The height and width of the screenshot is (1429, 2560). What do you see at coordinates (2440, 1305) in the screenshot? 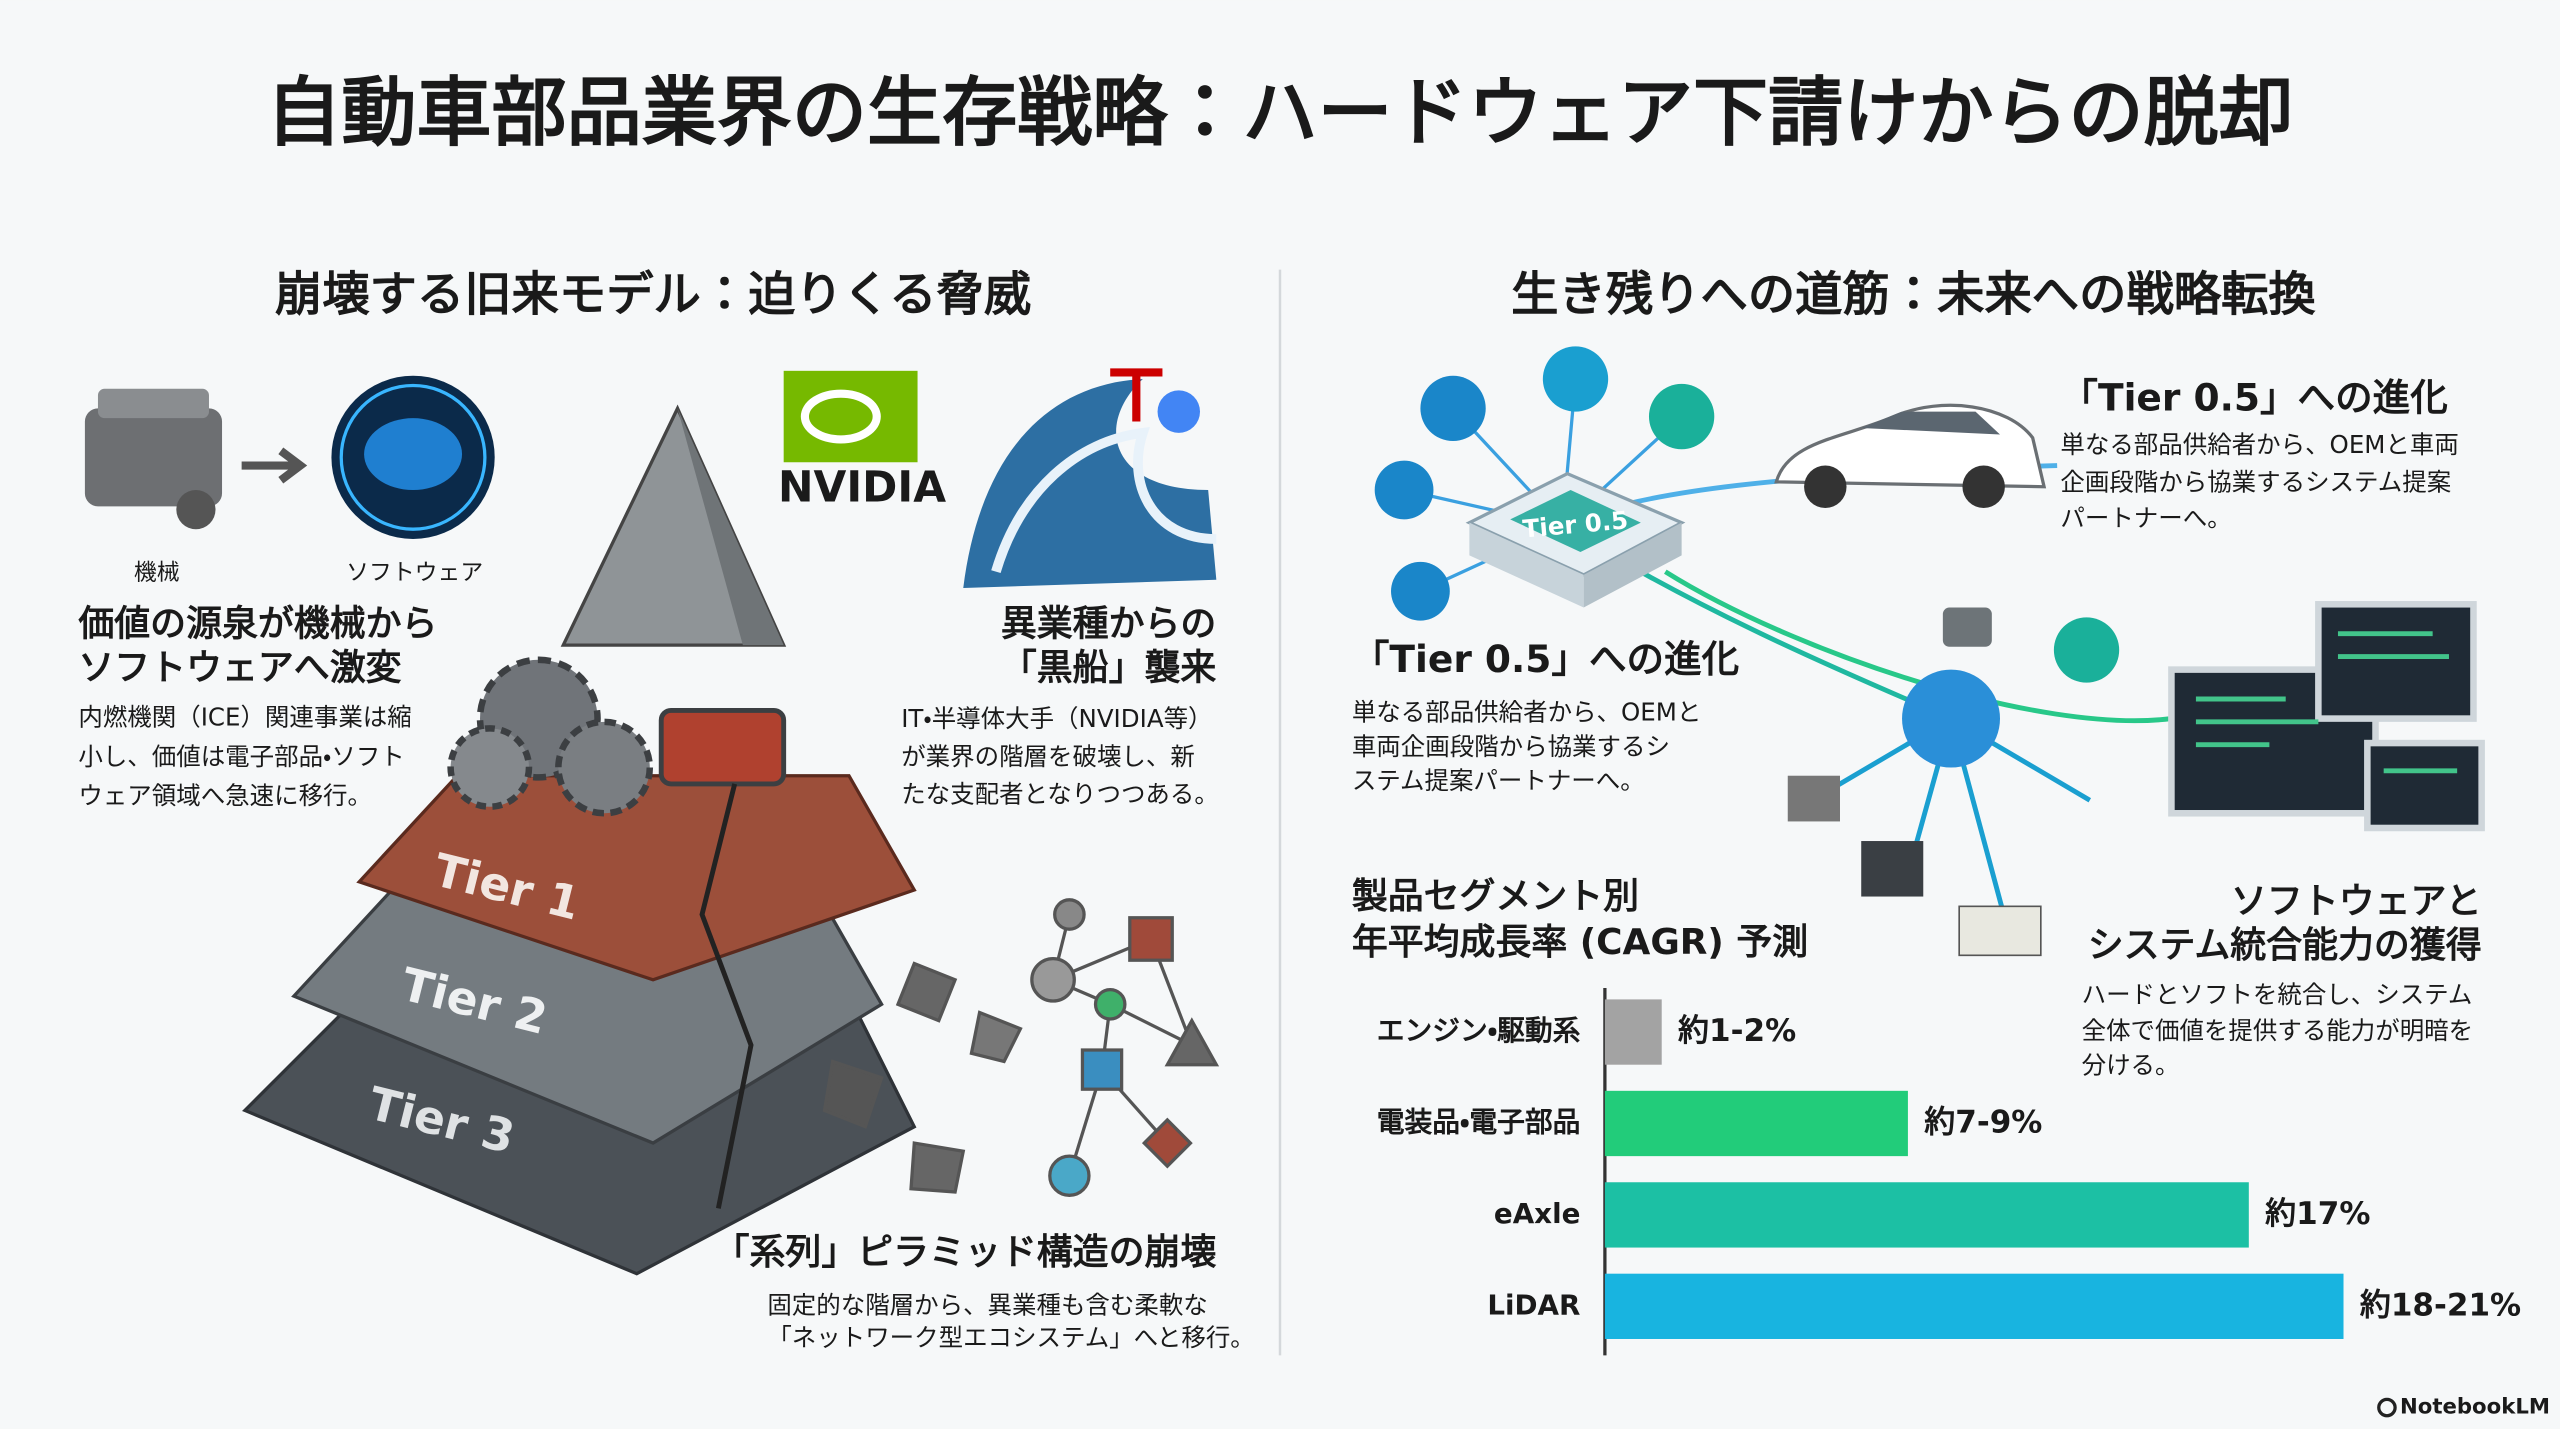
I see `value-label: 約18-21%` at bounding box center [2440, 1305].